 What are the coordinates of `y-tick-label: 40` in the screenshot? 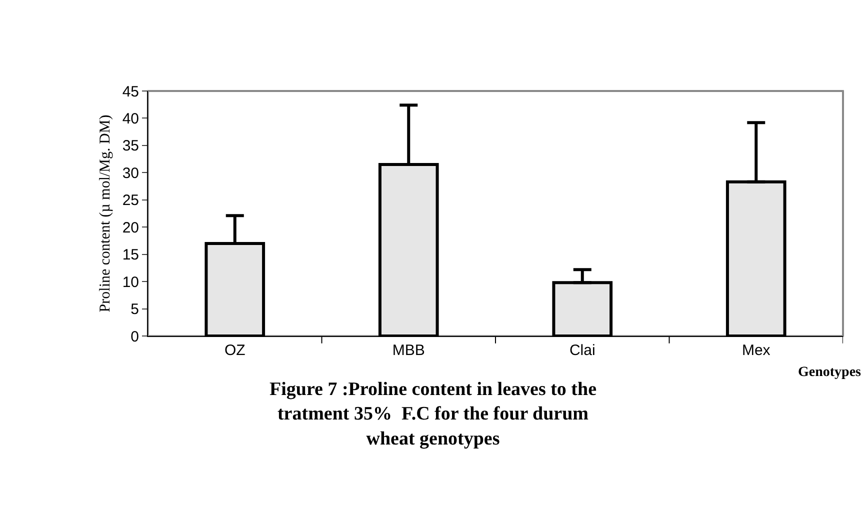 It's located at (130, 119).